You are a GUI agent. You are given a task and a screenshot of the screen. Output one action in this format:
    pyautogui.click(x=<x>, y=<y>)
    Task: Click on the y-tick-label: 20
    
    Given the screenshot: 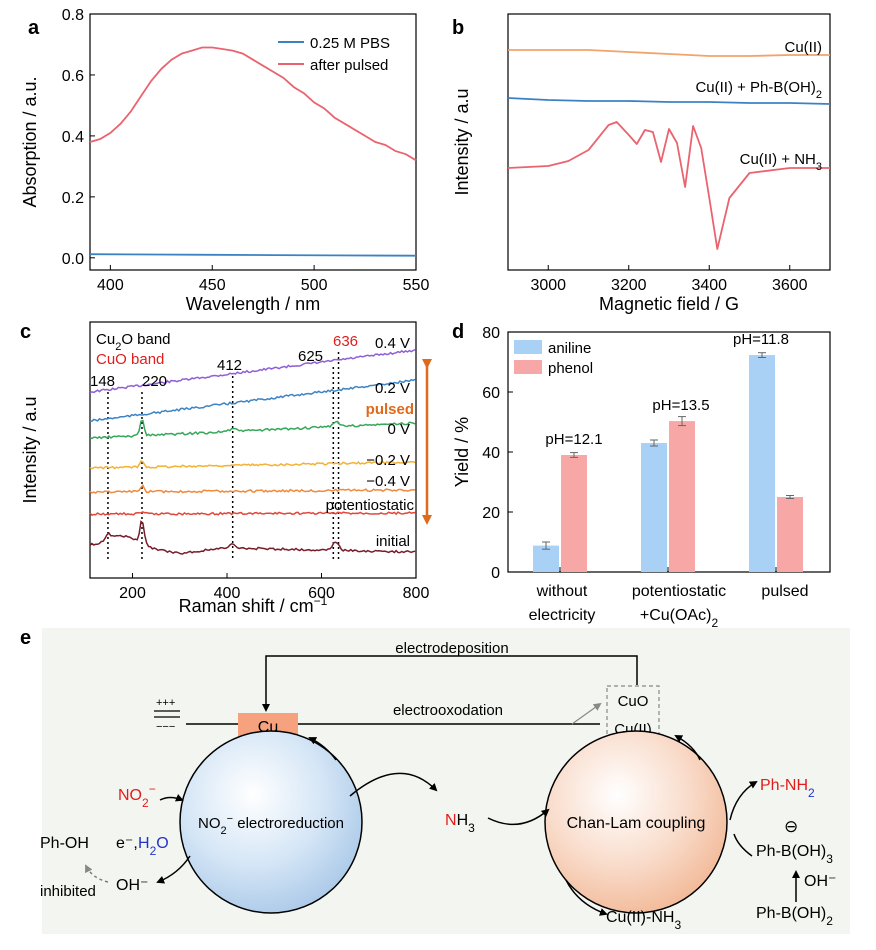 What is the action you would take?
    pyautogui.click(x=491, y=513)
    